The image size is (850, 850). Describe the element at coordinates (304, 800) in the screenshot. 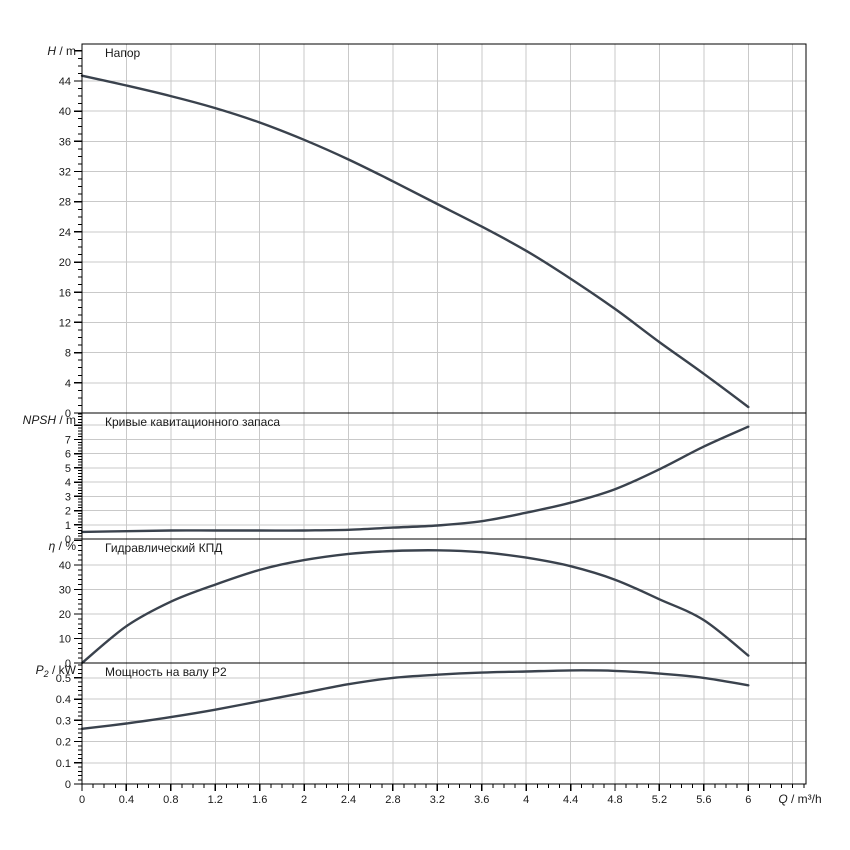

I see `x-tick-label: 2` at that location.